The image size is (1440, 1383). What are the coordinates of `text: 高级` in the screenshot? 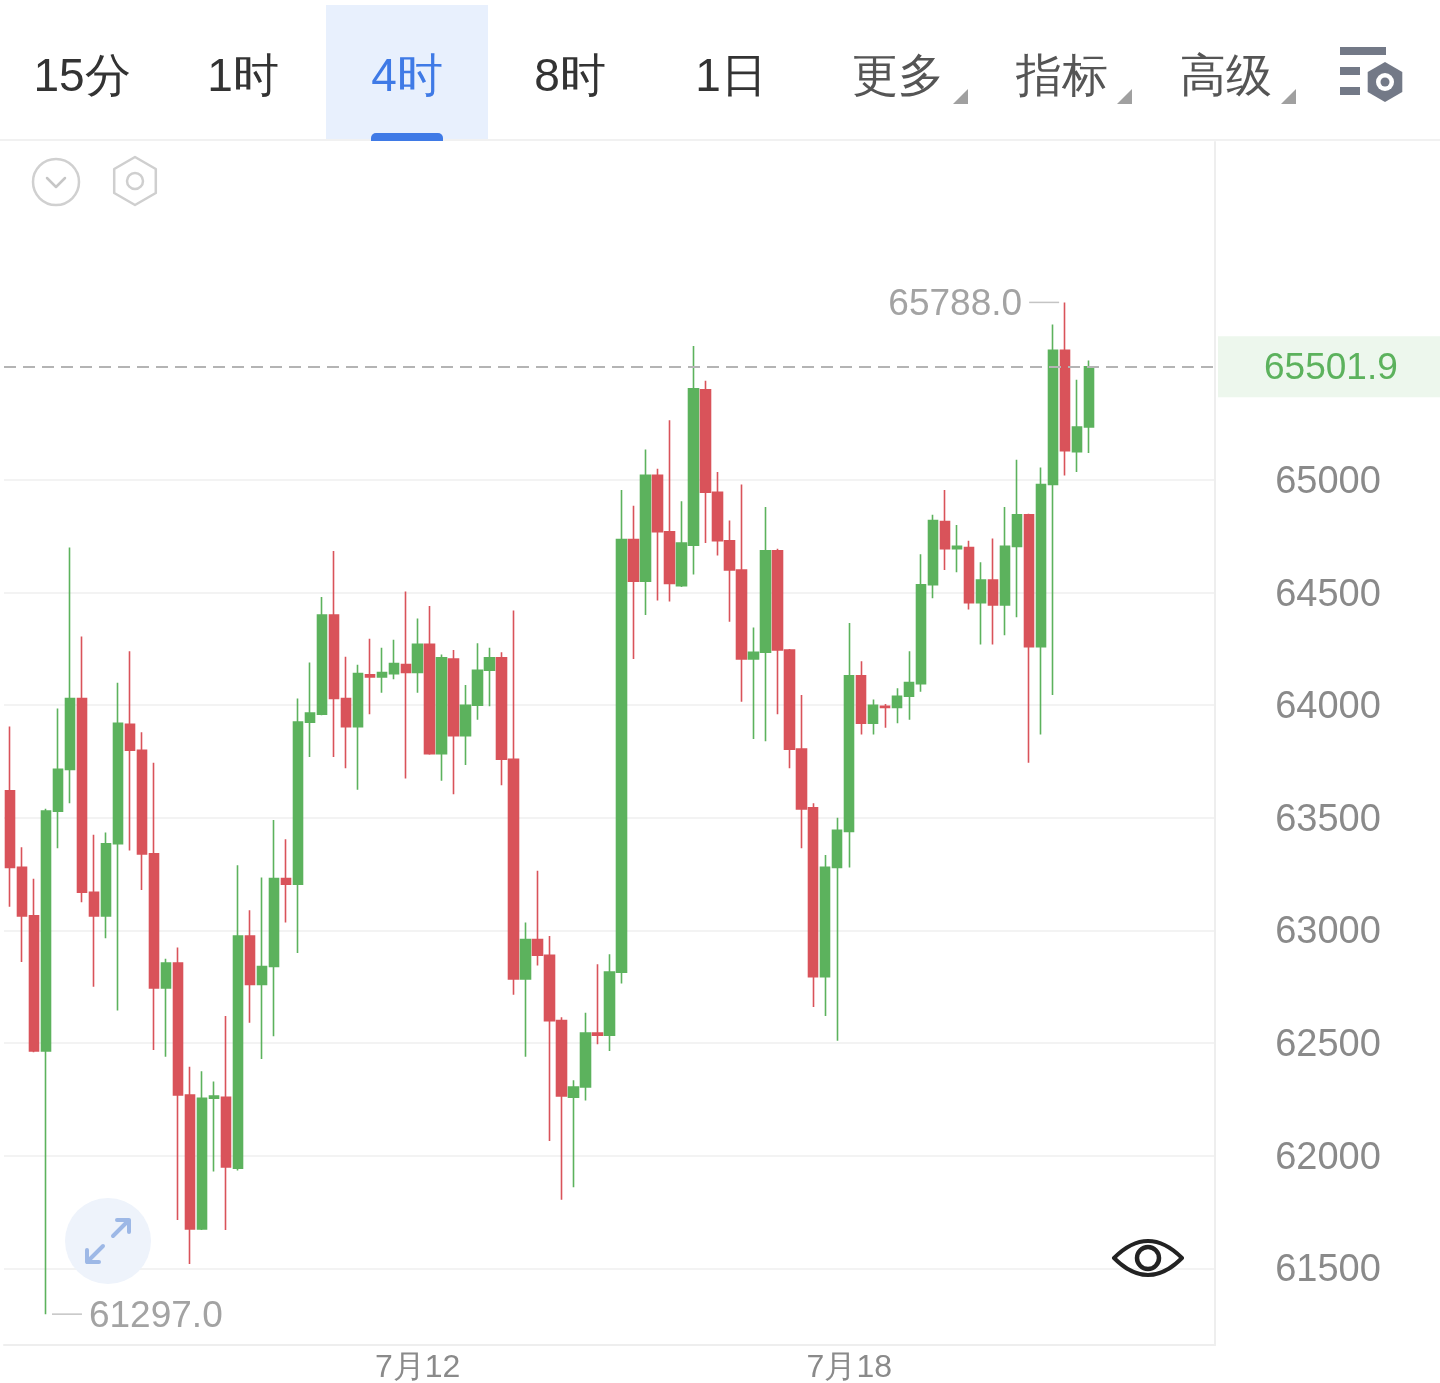 It's located at (1226, 75).